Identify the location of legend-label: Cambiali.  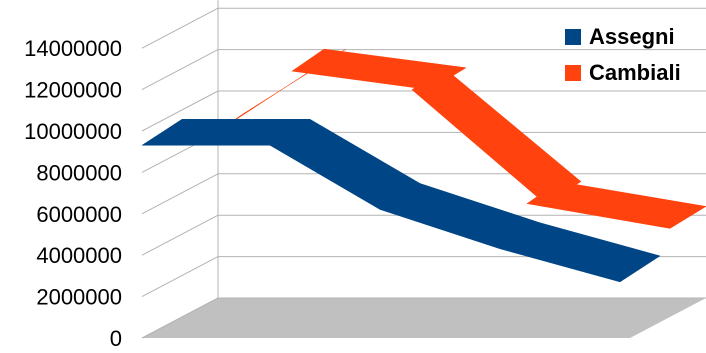
(635, 72).